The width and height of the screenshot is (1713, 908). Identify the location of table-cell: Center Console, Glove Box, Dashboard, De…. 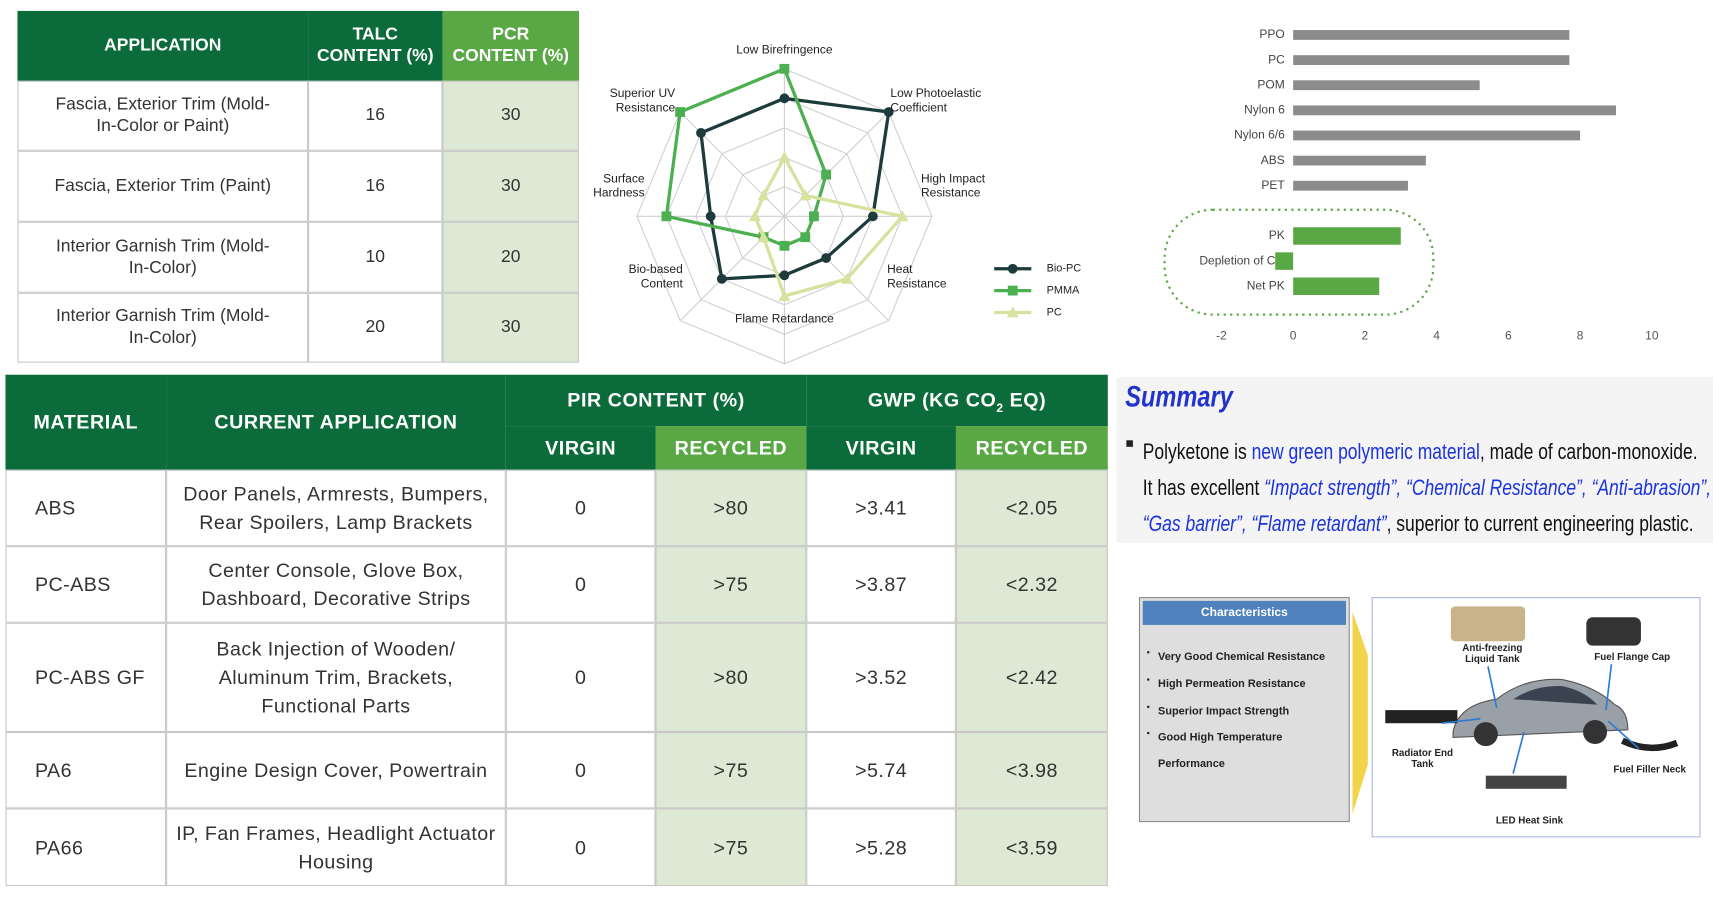
(336, 584).